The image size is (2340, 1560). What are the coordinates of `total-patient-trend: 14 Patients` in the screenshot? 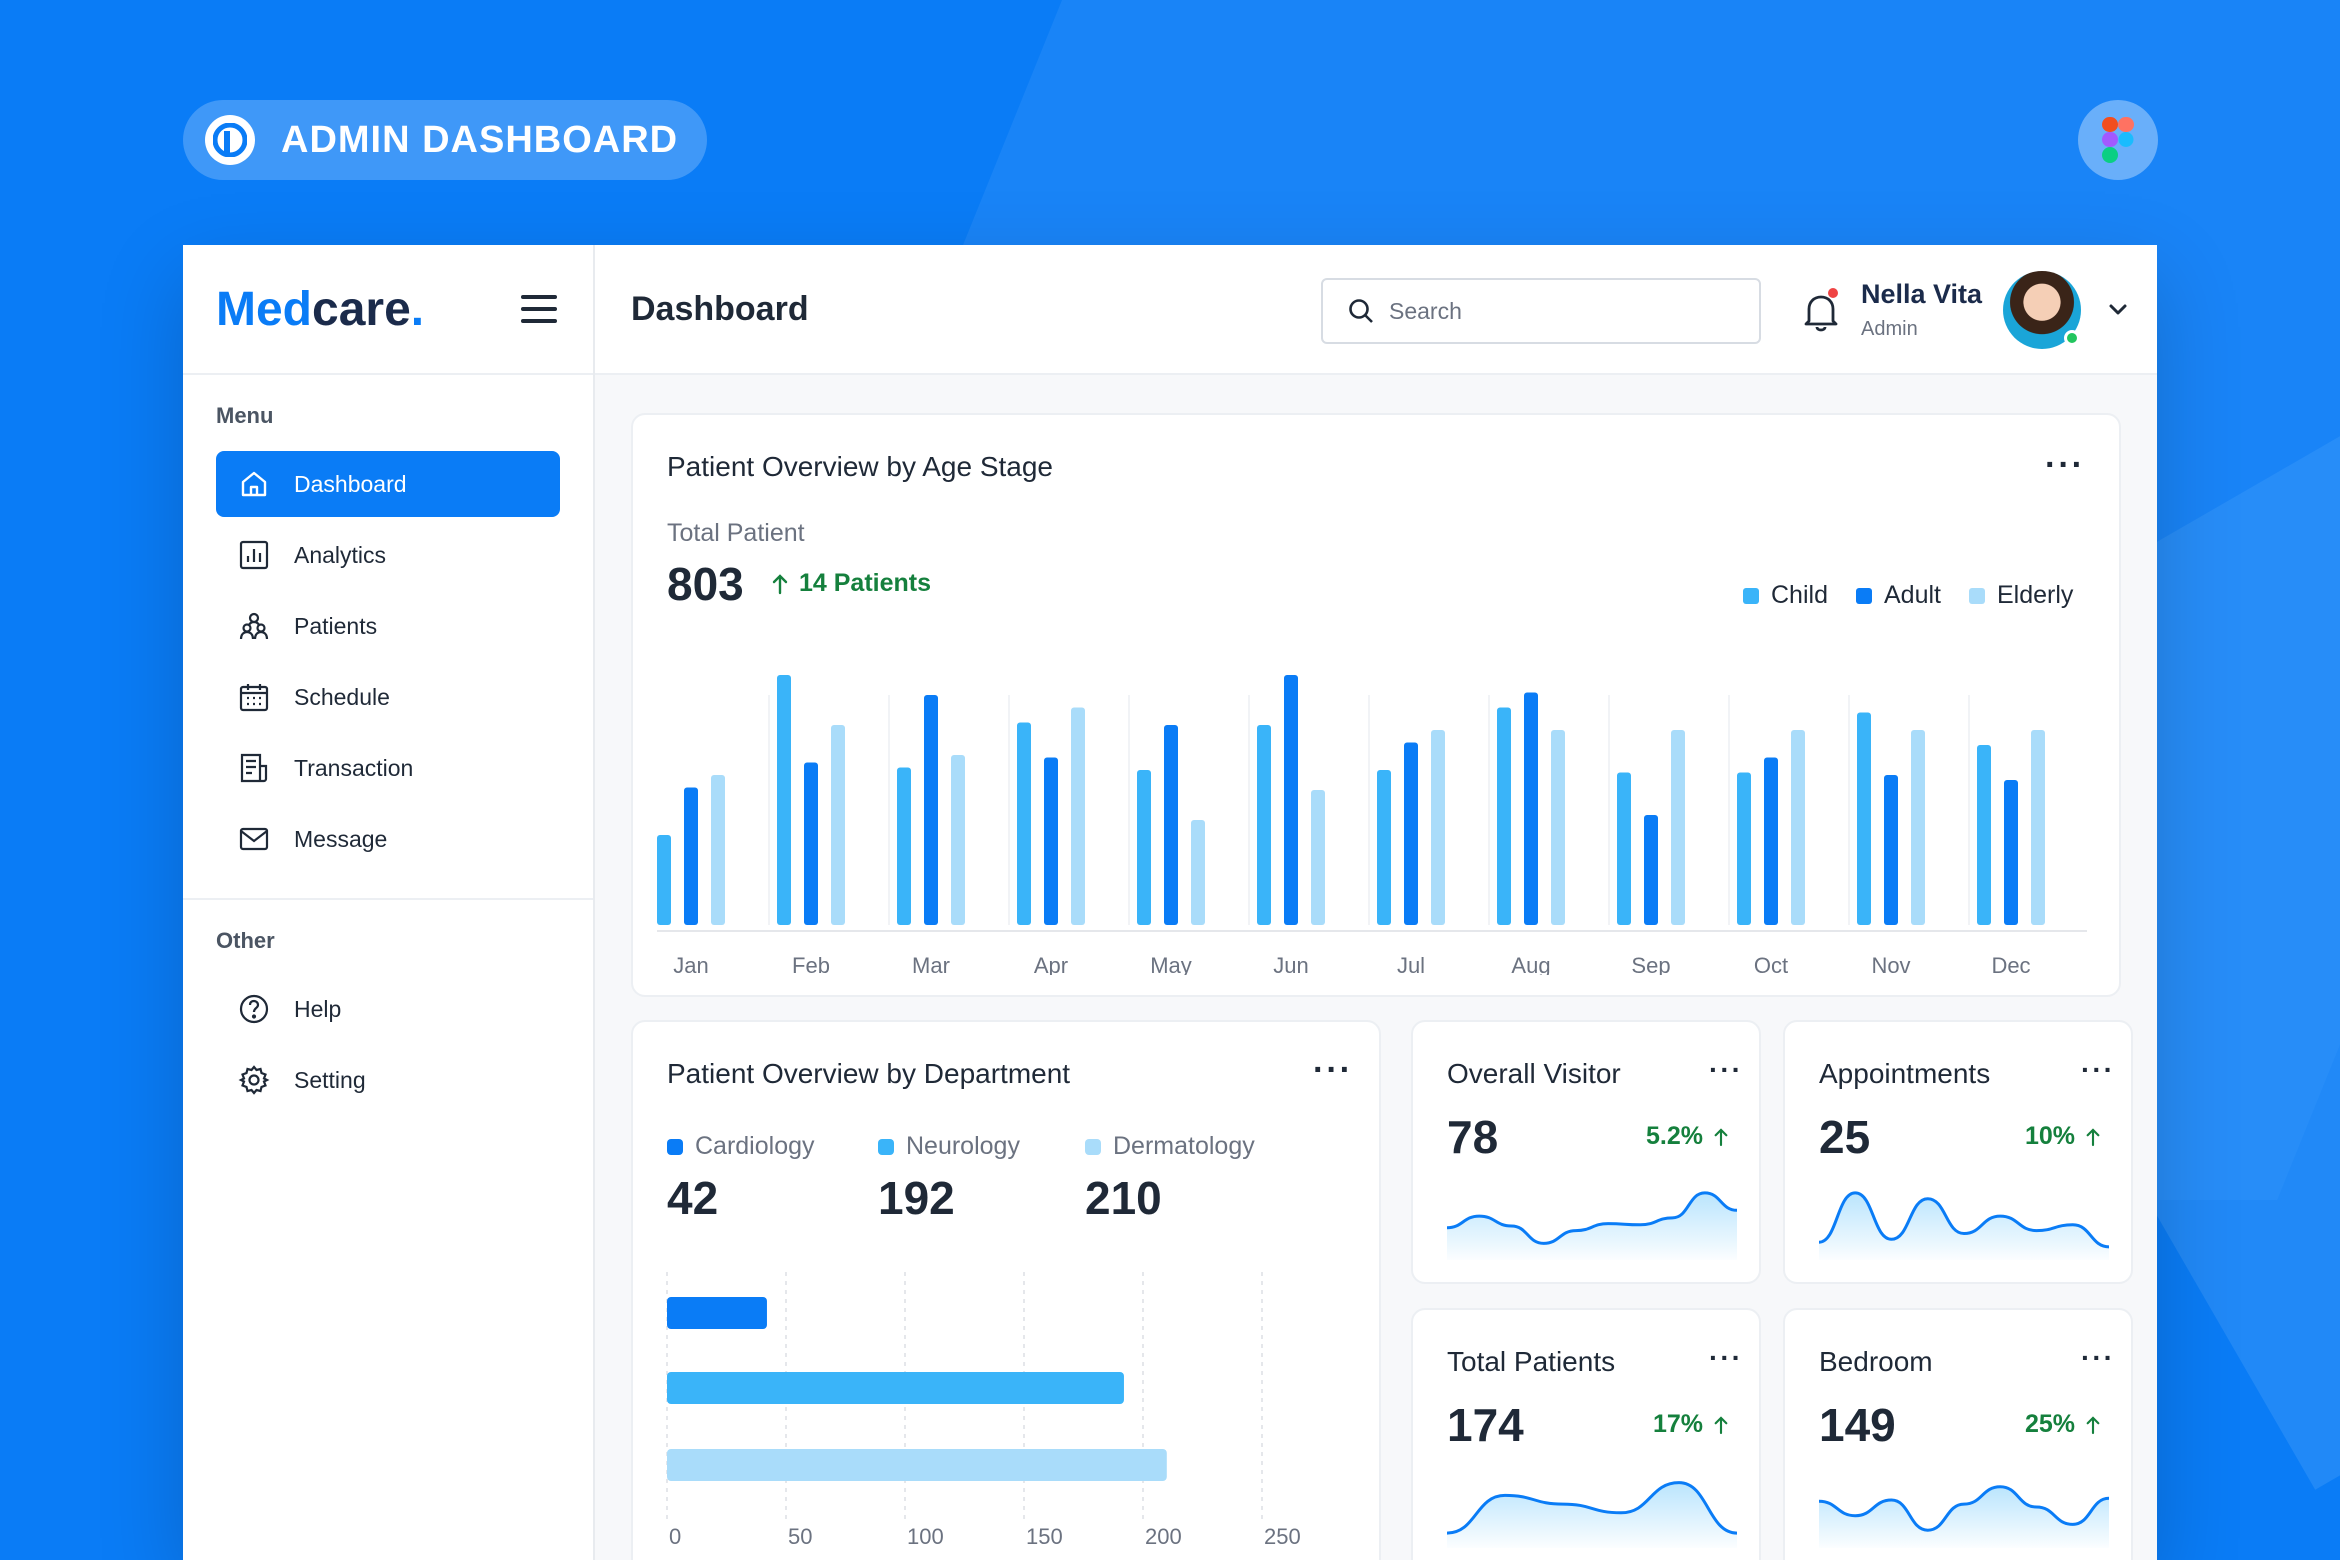 It's located at (851, 583).